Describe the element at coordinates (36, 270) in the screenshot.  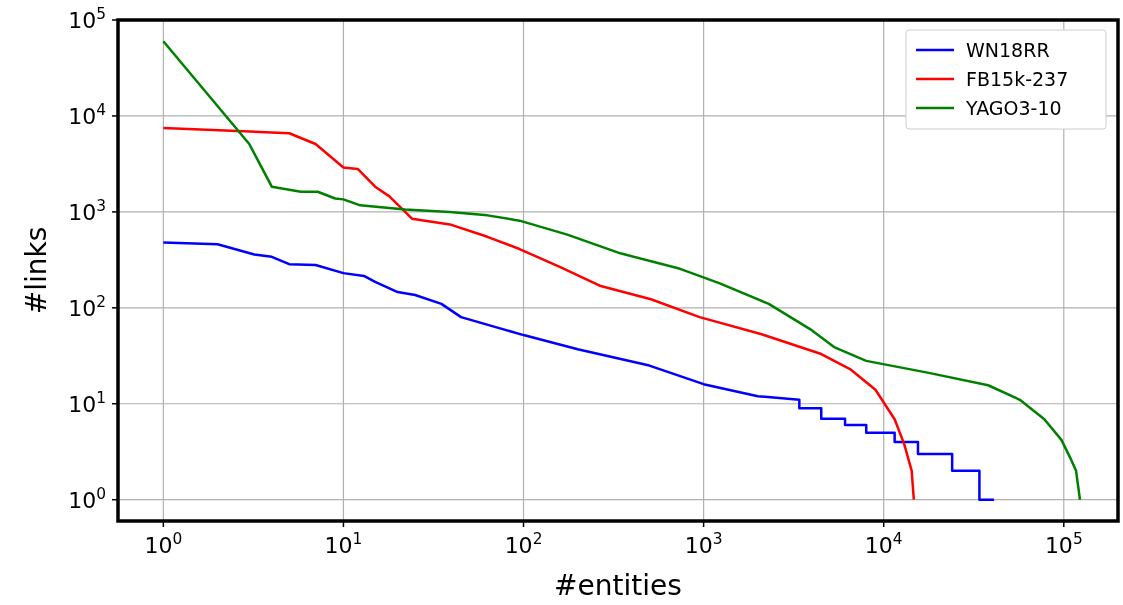
I see `y-axis-title: #links` at that location.